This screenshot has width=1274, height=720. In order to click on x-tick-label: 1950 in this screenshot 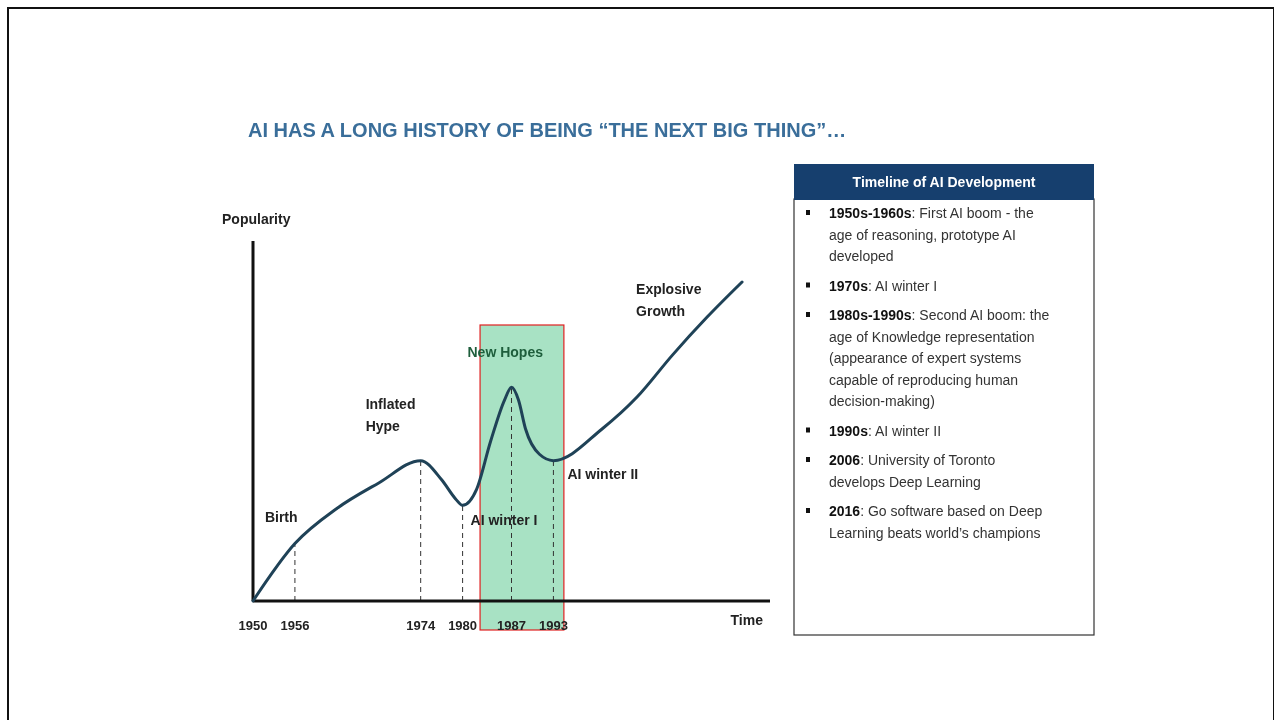, I will do `click(253, 625)`.